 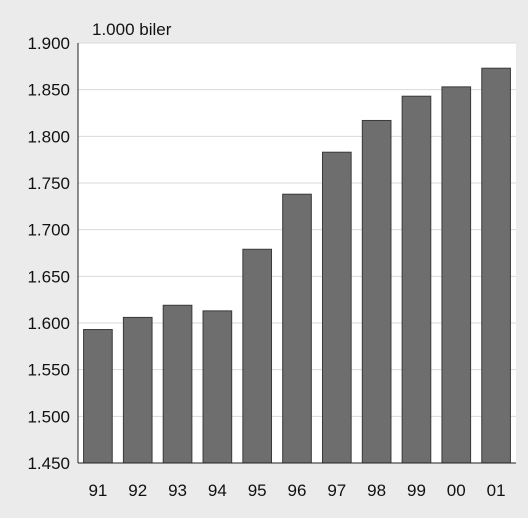 I want to click on x-tick-label: 97, so click(x=336, y=490).